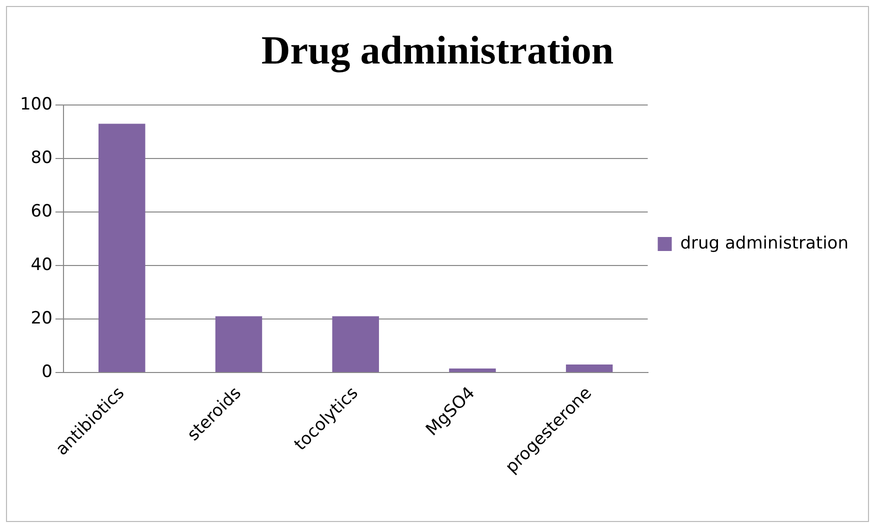 This screenshot has height=526, width=873. Describe the element at coordinates (437, 49) in the screenshot. I see `chart-title: Drug administration` at that location.